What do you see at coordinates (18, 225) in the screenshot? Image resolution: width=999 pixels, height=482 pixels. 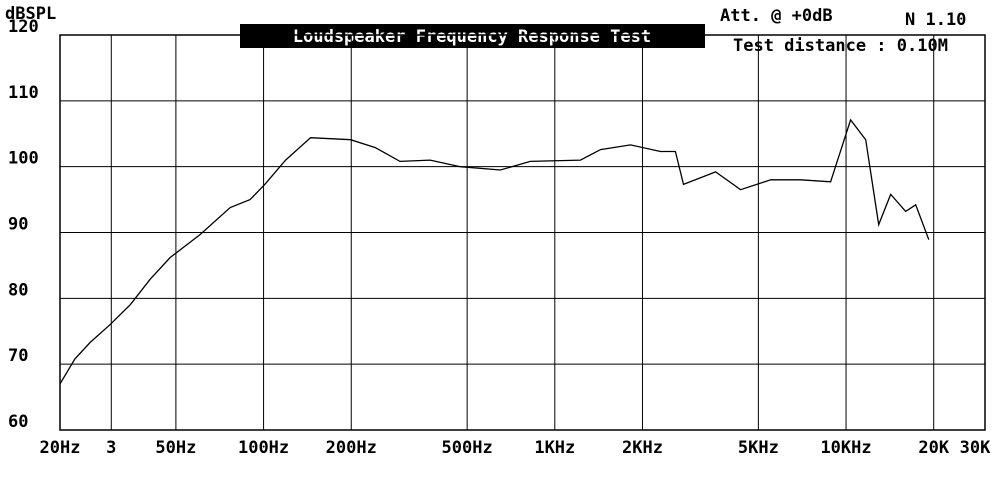 I see `y-tick-label: 90` at bounding box center [18, 225].